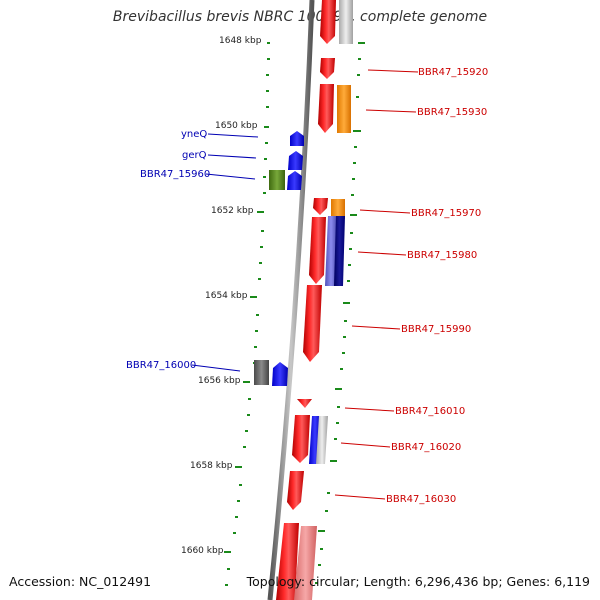 The width and height of the screenshot is (600, 600). Describe the element at coordinates (226, 296) in the screenshot. I see `scale-label: 1654 kbp` at that location.